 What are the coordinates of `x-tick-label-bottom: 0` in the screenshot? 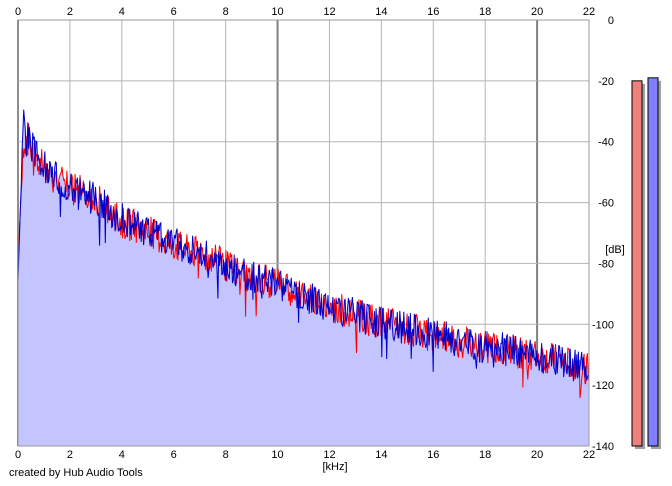 It's located at (18, 455).